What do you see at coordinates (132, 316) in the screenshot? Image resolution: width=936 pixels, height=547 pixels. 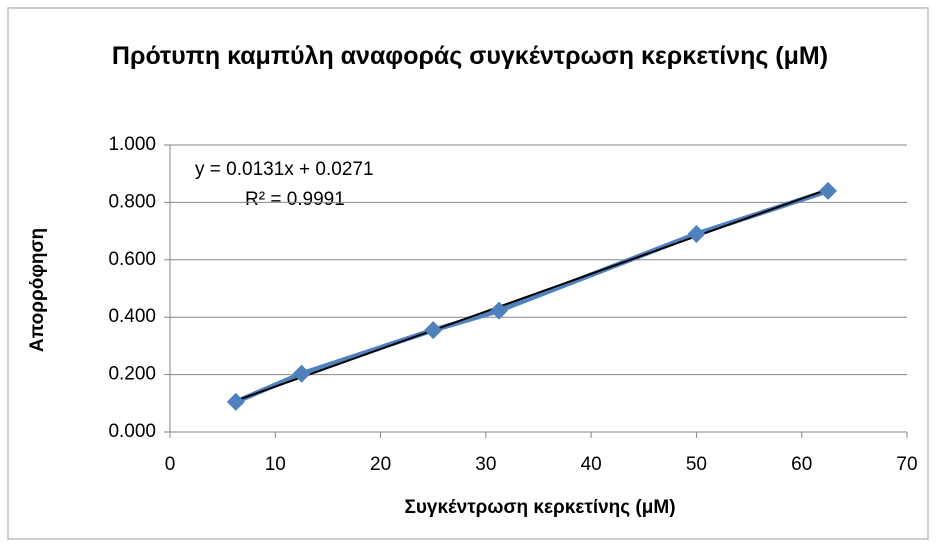 I see `y-tick-label: 0.400` at bounding box center [132, 316].